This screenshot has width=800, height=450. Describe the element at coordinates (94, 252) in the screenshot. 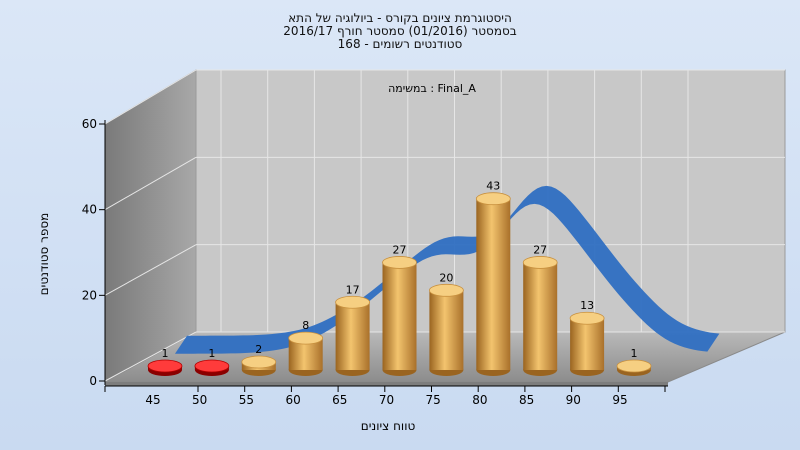

I see `y-axis: 0 20 40 60` at that location.